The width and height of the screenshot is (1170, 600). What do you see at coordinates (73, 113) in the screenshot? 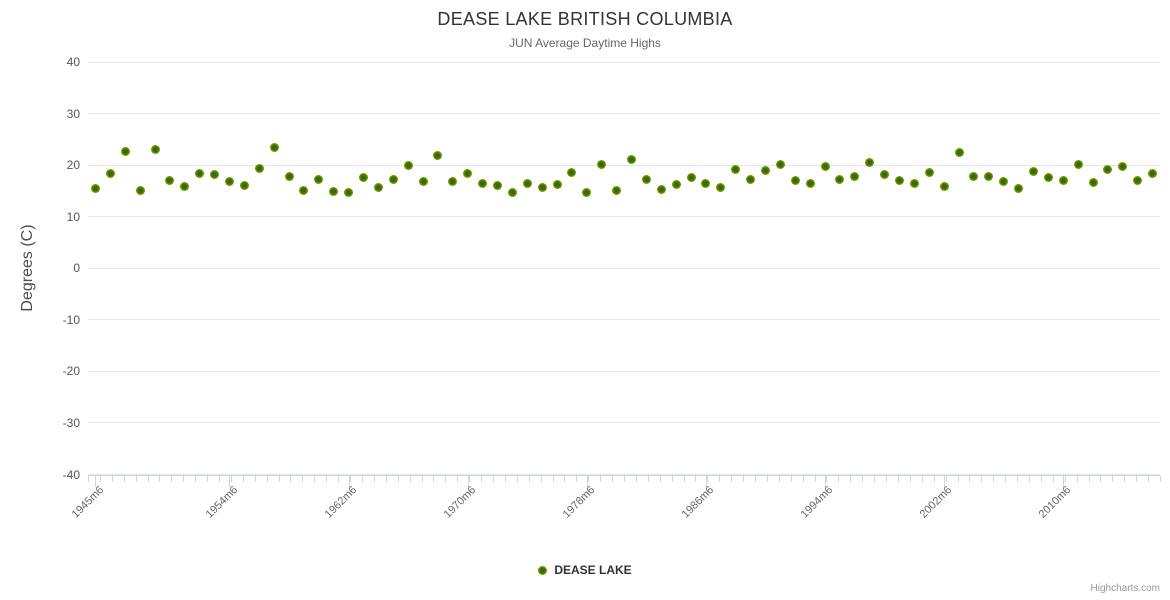
I see `y-axis-tick-label: 30` at bounding box center [73, 113].